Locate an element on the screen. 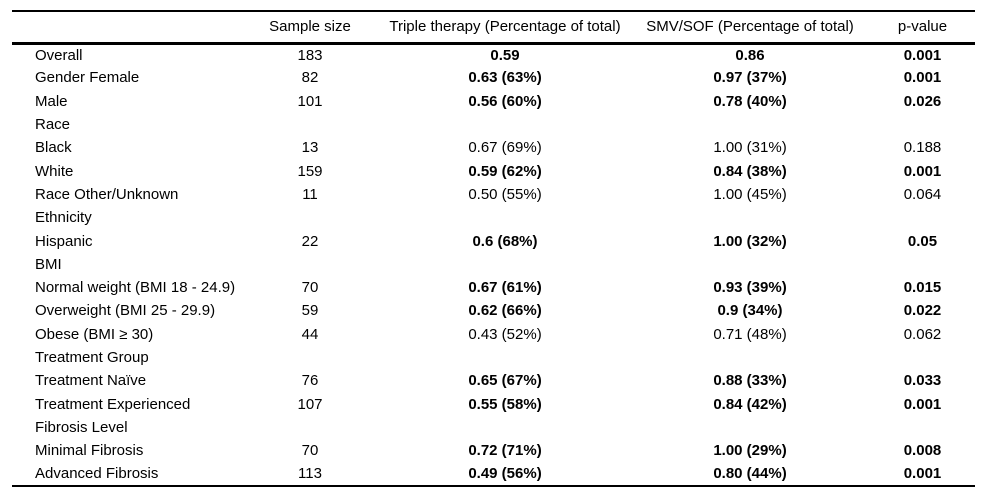 Image resolution: width=985 pixels, height=499 pixels. smv-sof-cell: 0.84 (38%) is located at coordinates (750, 171).